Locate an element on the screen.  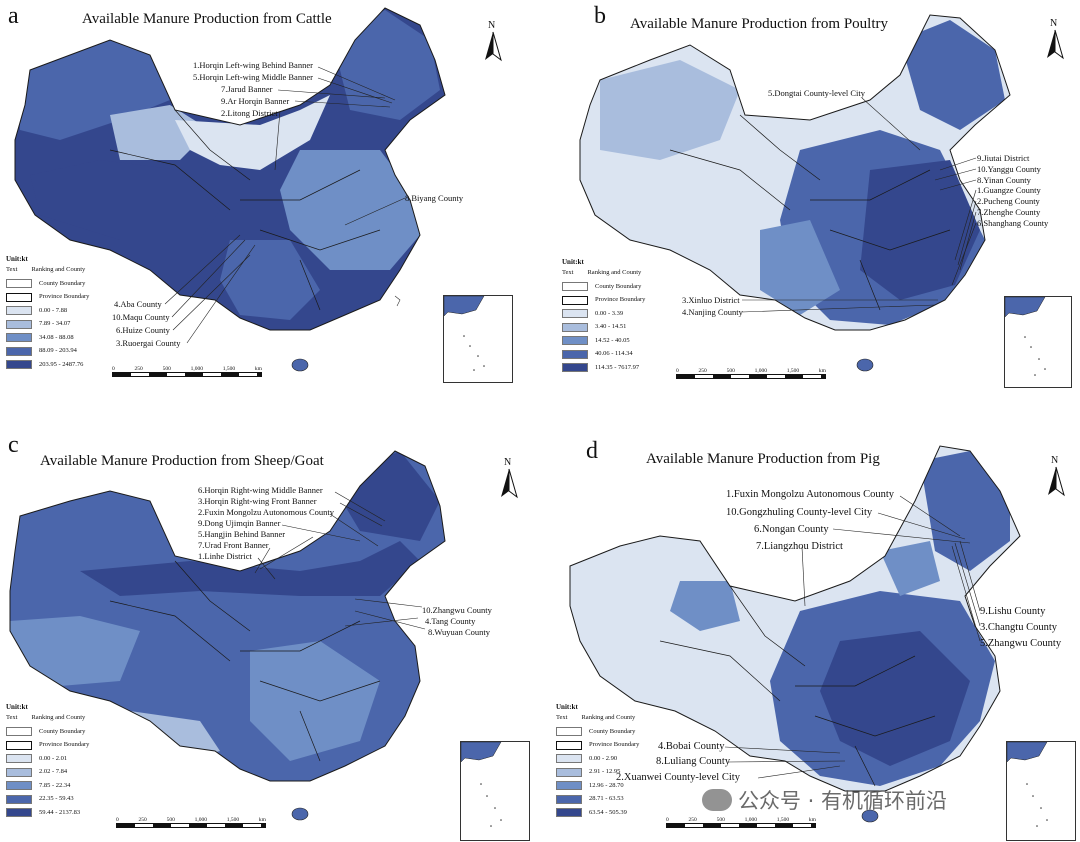
annotation: 8.Wuyuan County is located at coordinates (459, 632).